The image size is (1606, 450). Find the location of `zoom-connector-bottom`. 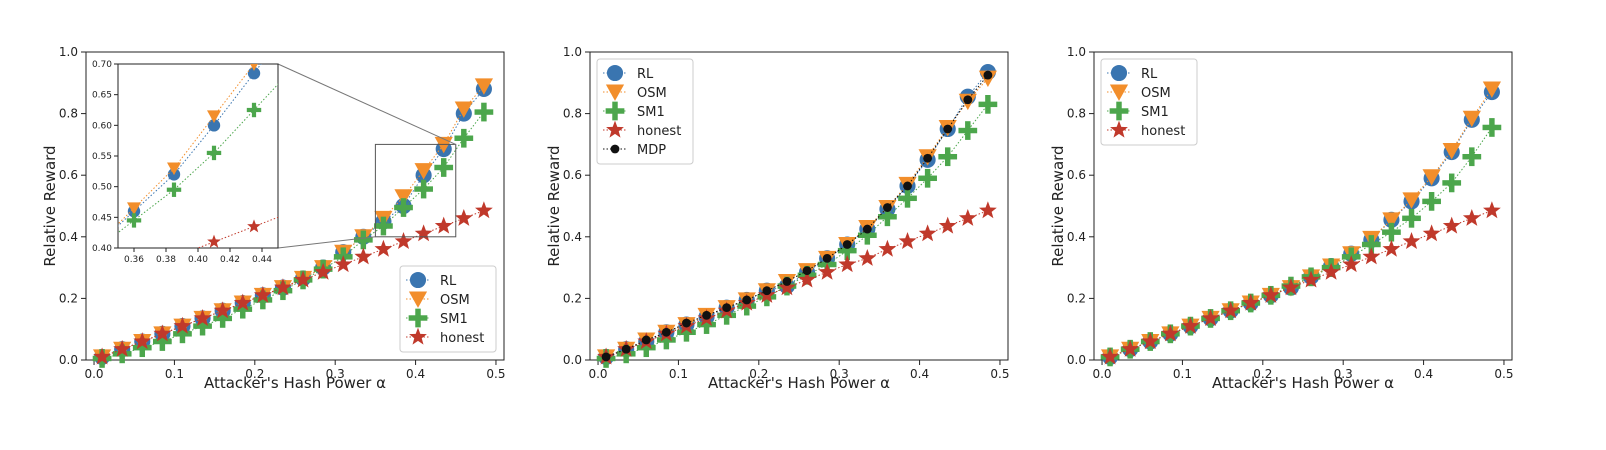

zoom-connector-bottom is located at coordinates (326, 242).